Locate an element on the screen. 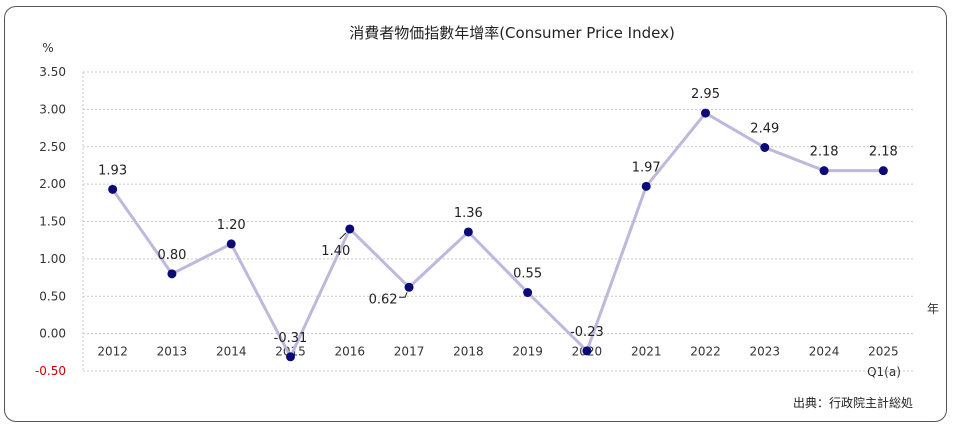  x-tick-label: 2025 is located at coordinates (883, 352).